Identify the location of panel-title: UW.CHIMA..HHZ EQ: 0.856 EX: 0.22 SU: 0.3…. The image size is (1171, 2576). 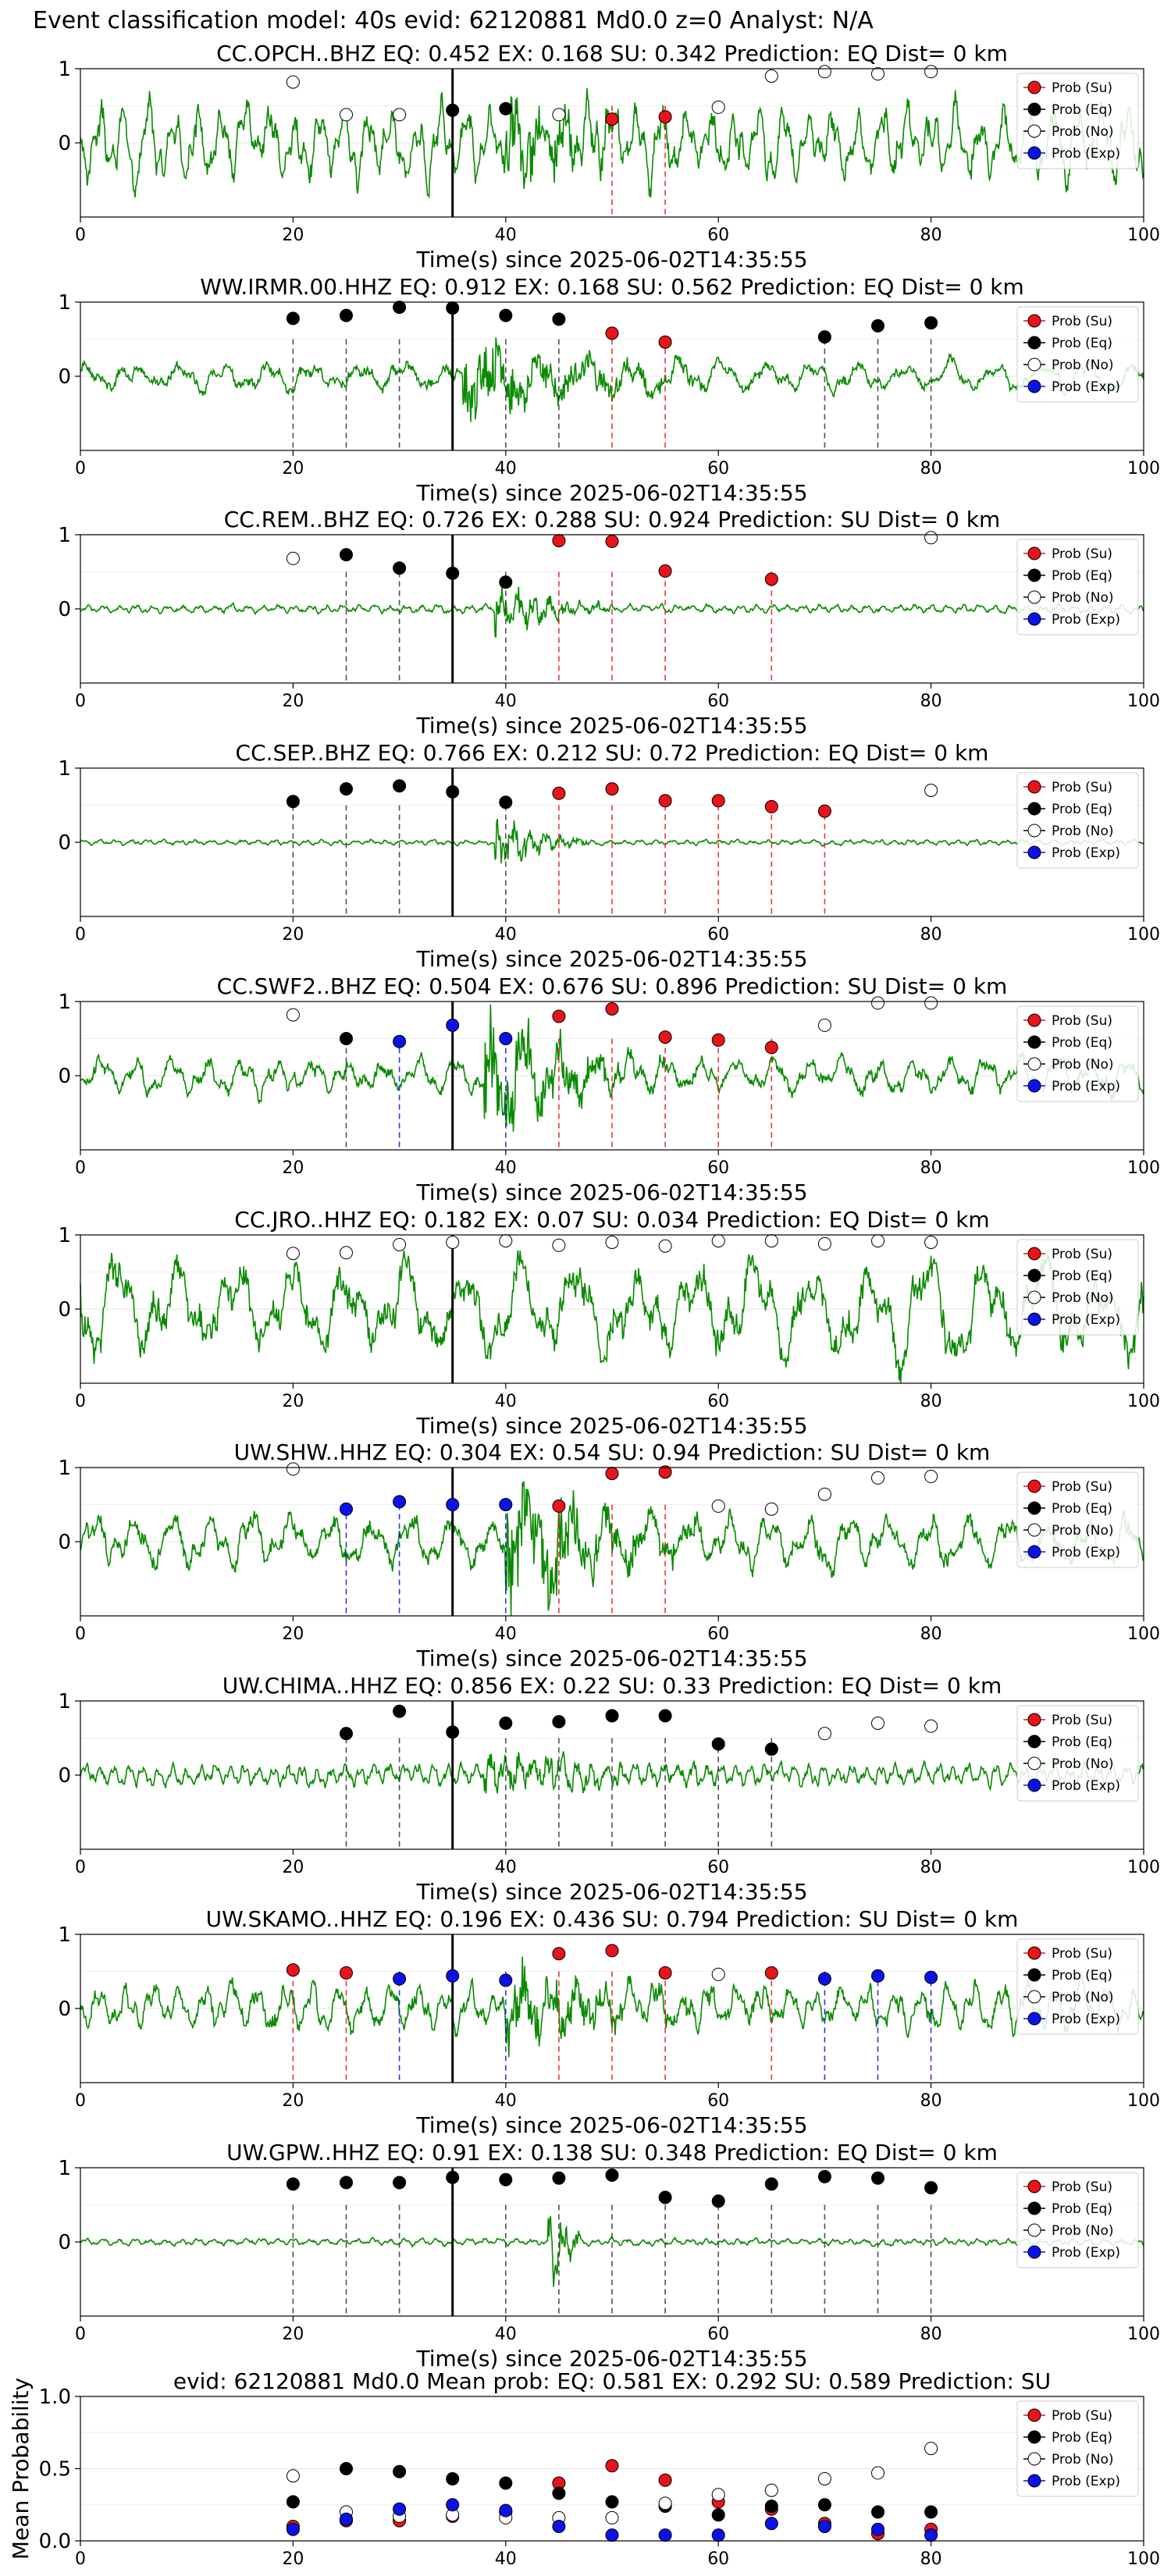
(612, 1686).